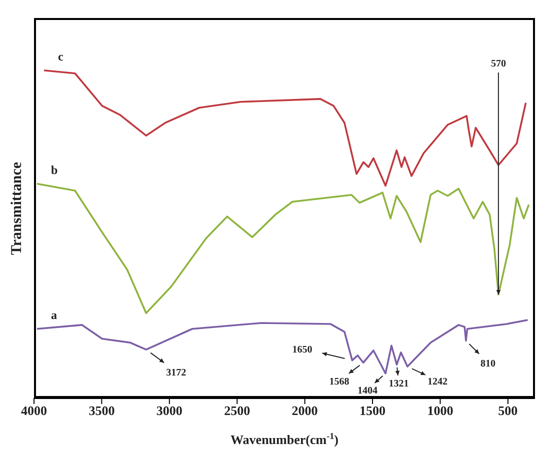  What do you see at coordinates (61, 56) in the screenshot?
I see `series-label: c` at bounding box center [61, 56].